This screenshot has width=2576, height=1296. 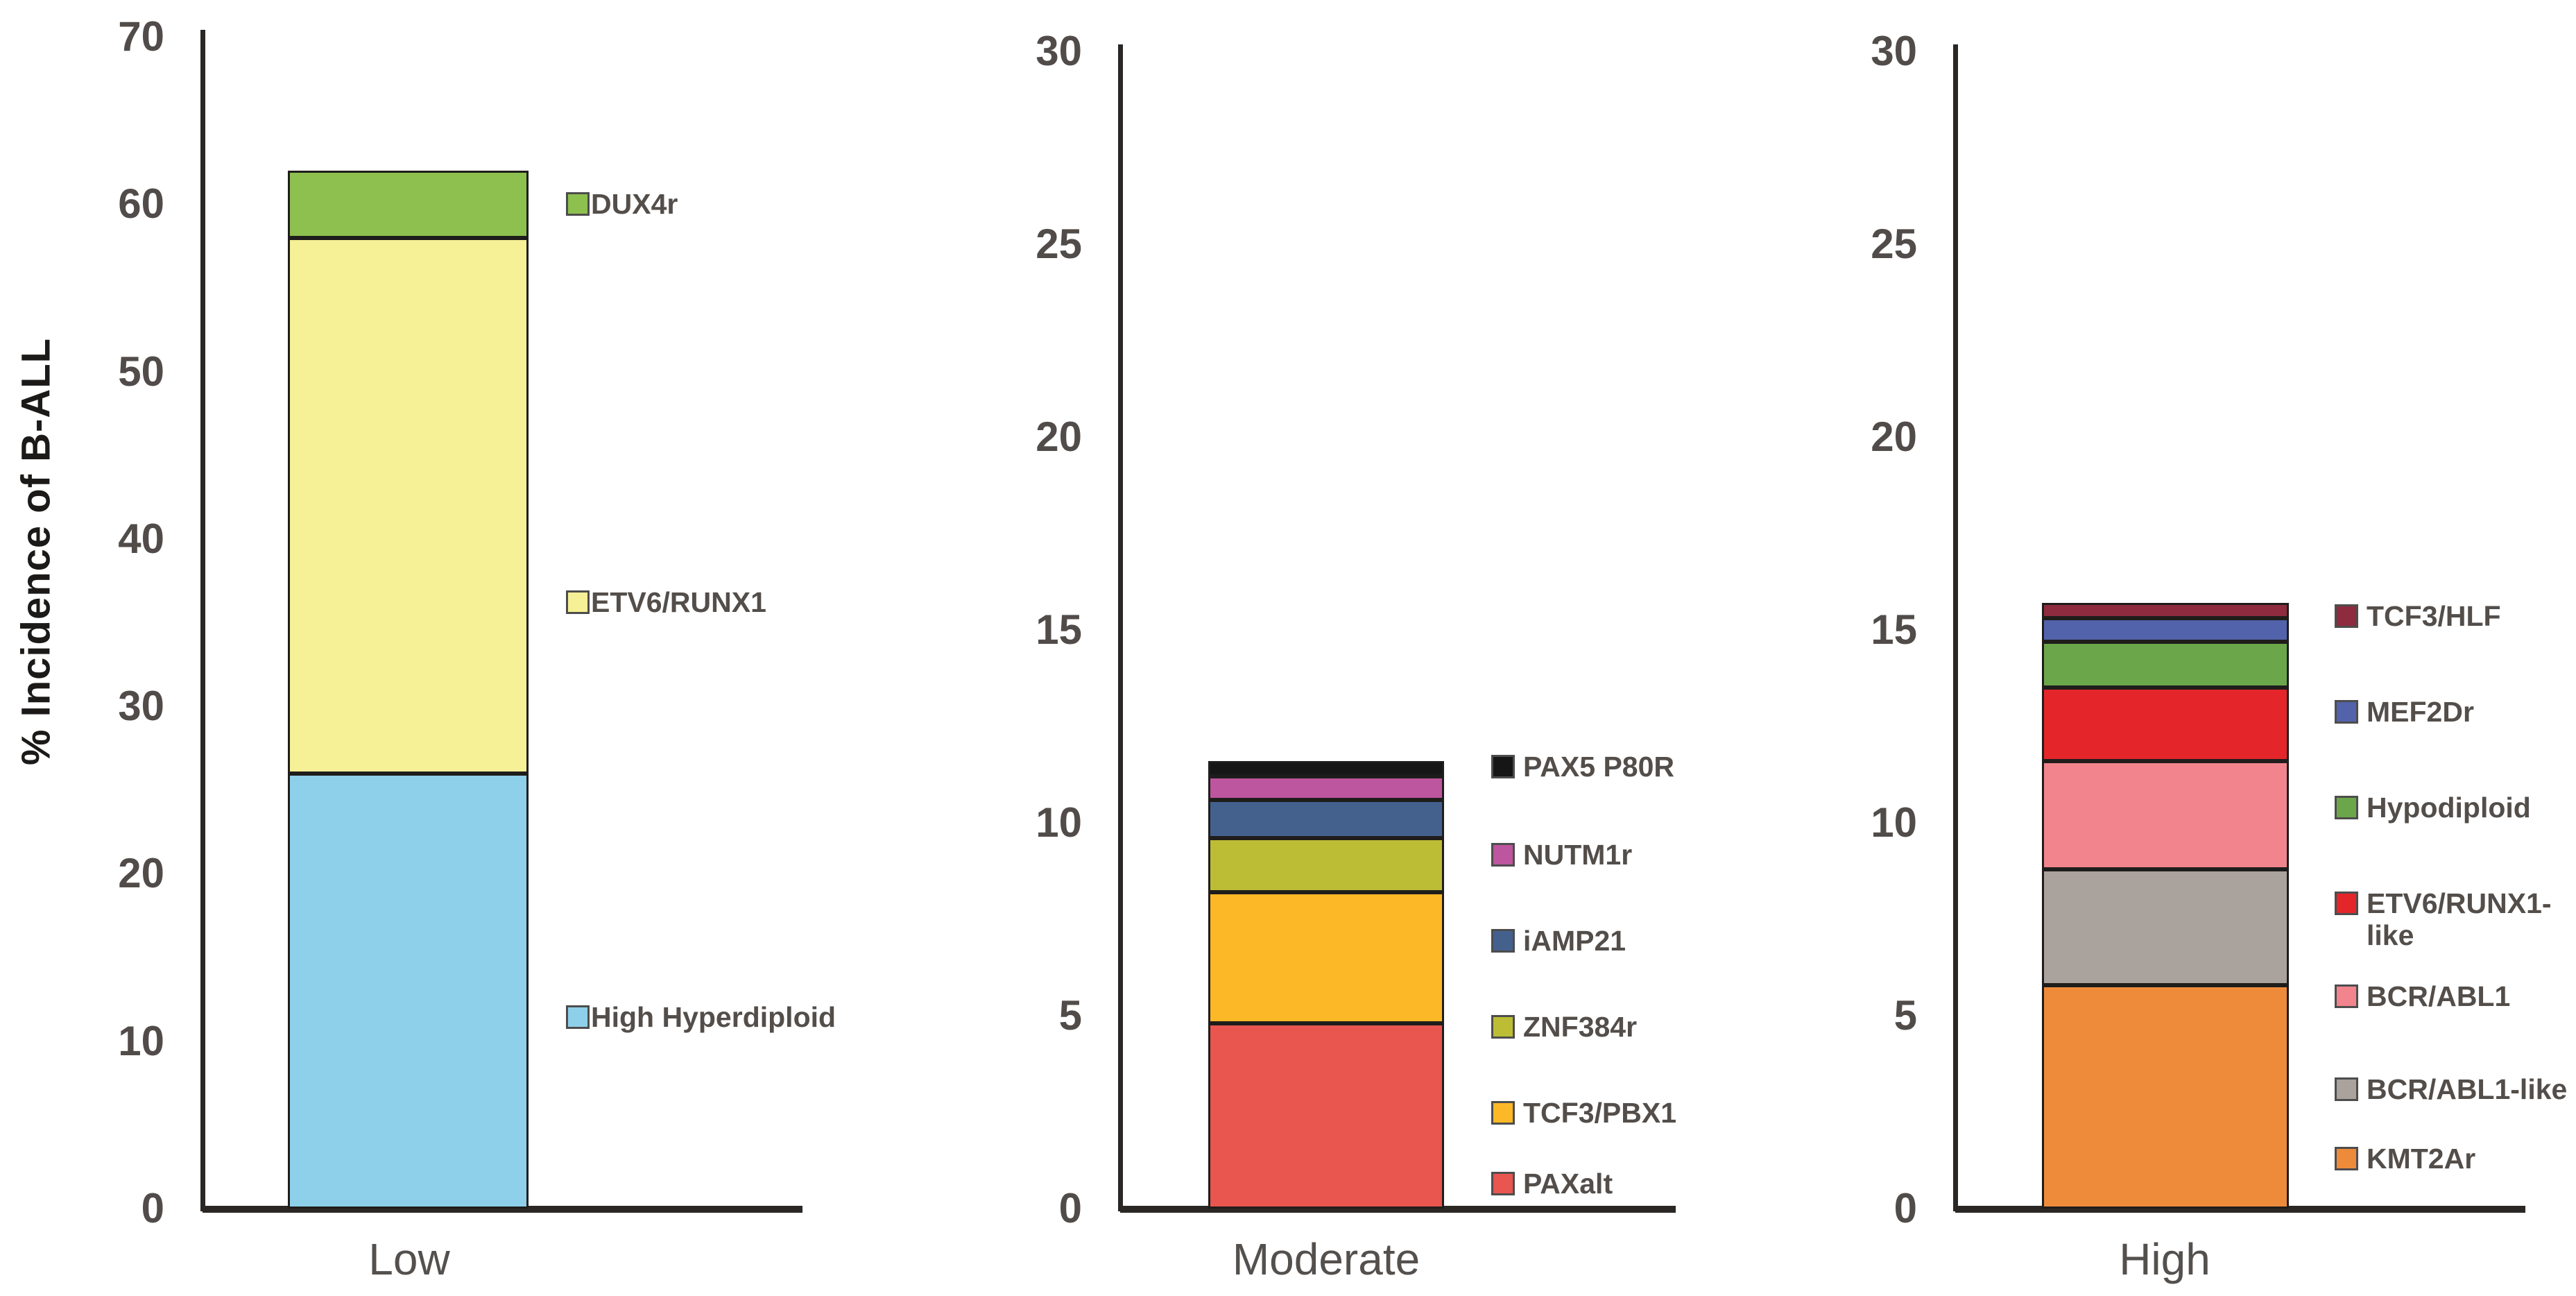 What do you see at coordinates (2459, 919) in the screenshot?
I see `legend-label-etv6-runx1-like: ETV6/RUNX1- like` at bounding box center [2459, 919].